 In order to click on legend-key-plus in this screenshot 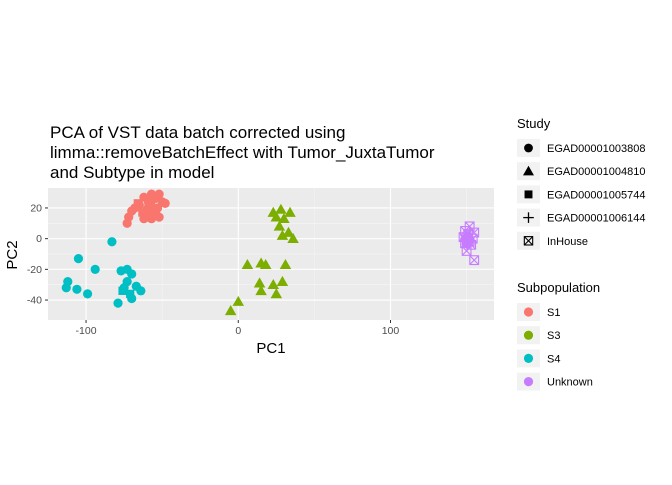, I will do `click(528, 217)`.